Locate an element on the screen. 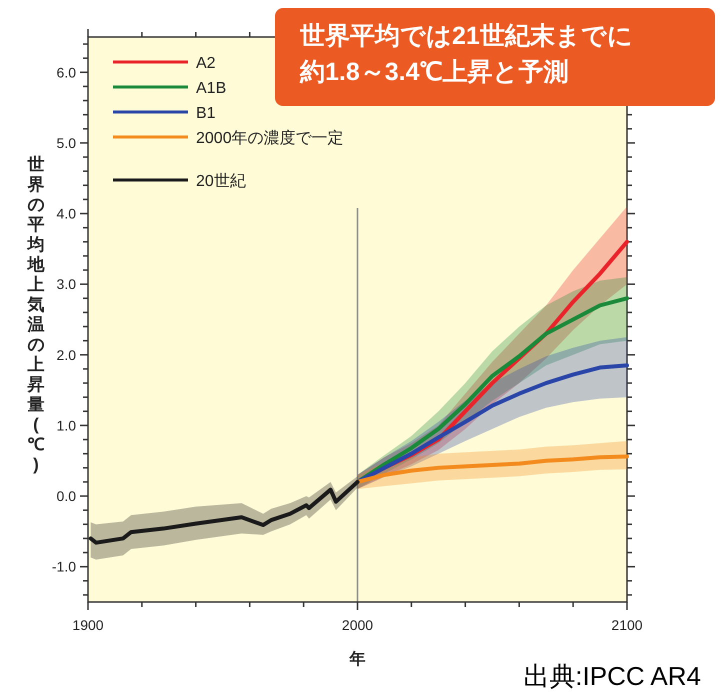  x-tick-label: 2000 is located at coordinates (358, 625).